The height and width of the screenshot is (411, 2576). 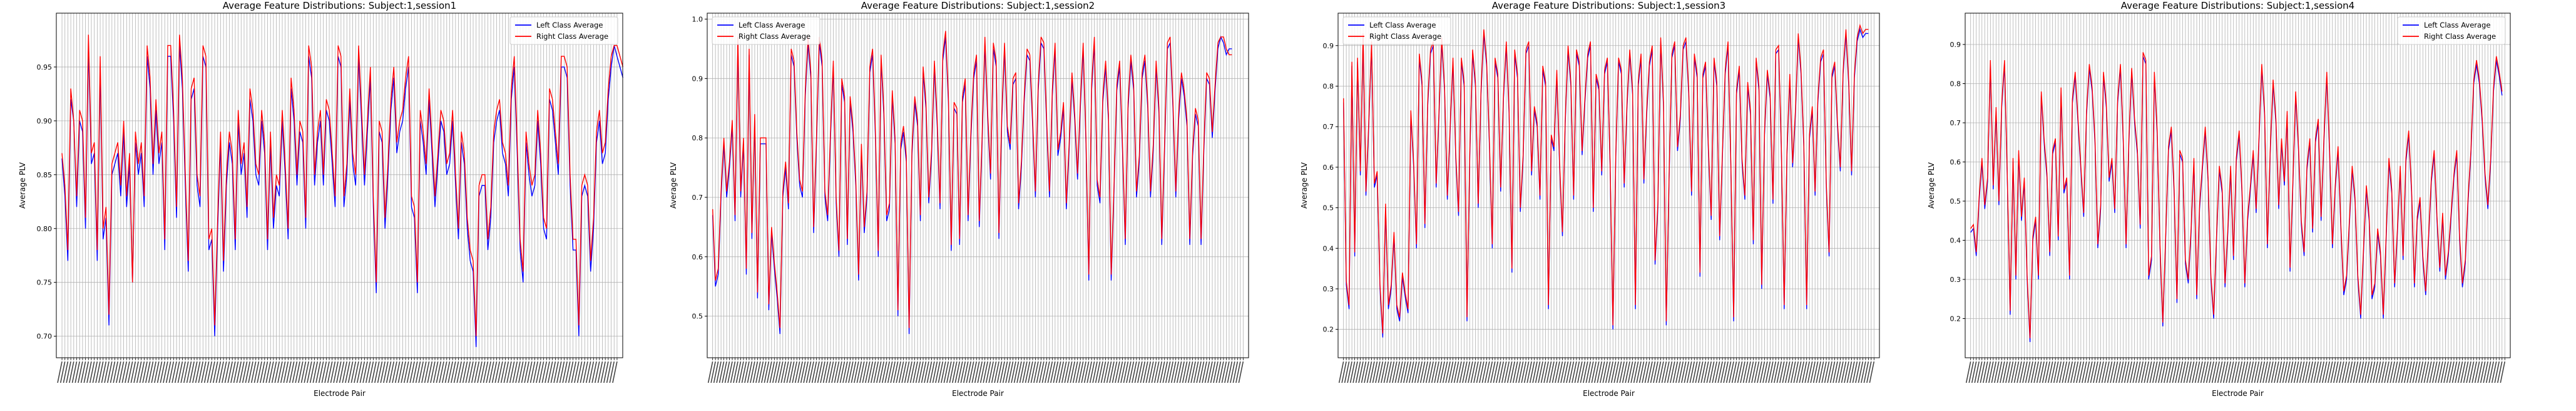 I want to click on y-tick-label: 0.70, so click(x=45, y=337).